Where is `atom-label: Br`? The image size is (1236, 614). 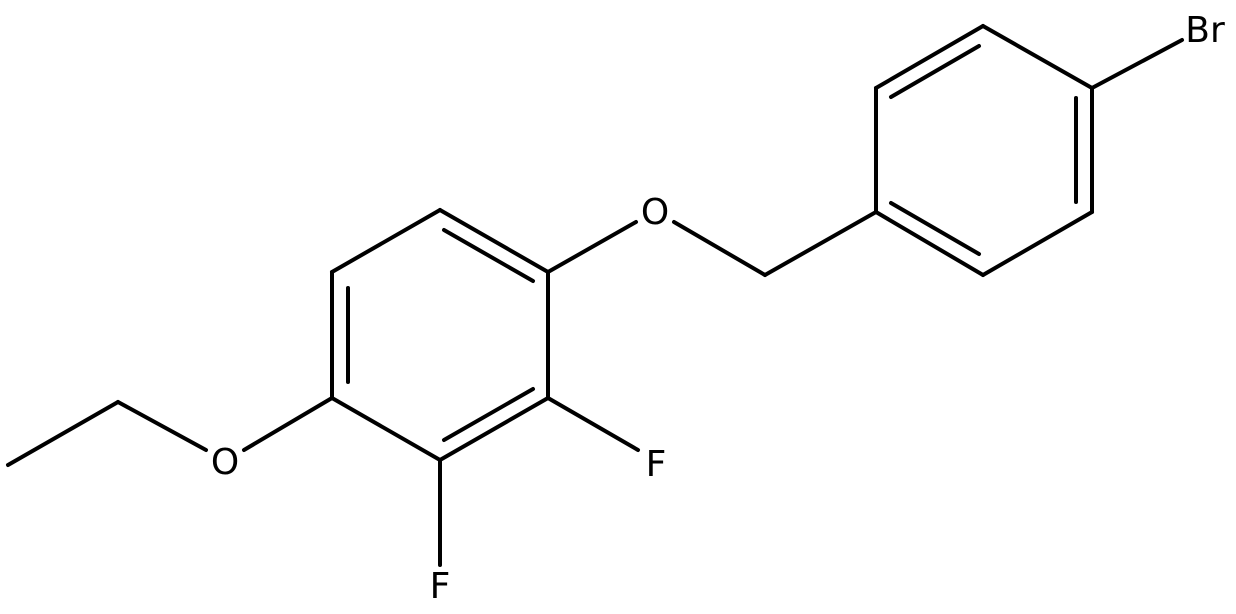
atom-label: Br is located at coordinates (1205, 30).